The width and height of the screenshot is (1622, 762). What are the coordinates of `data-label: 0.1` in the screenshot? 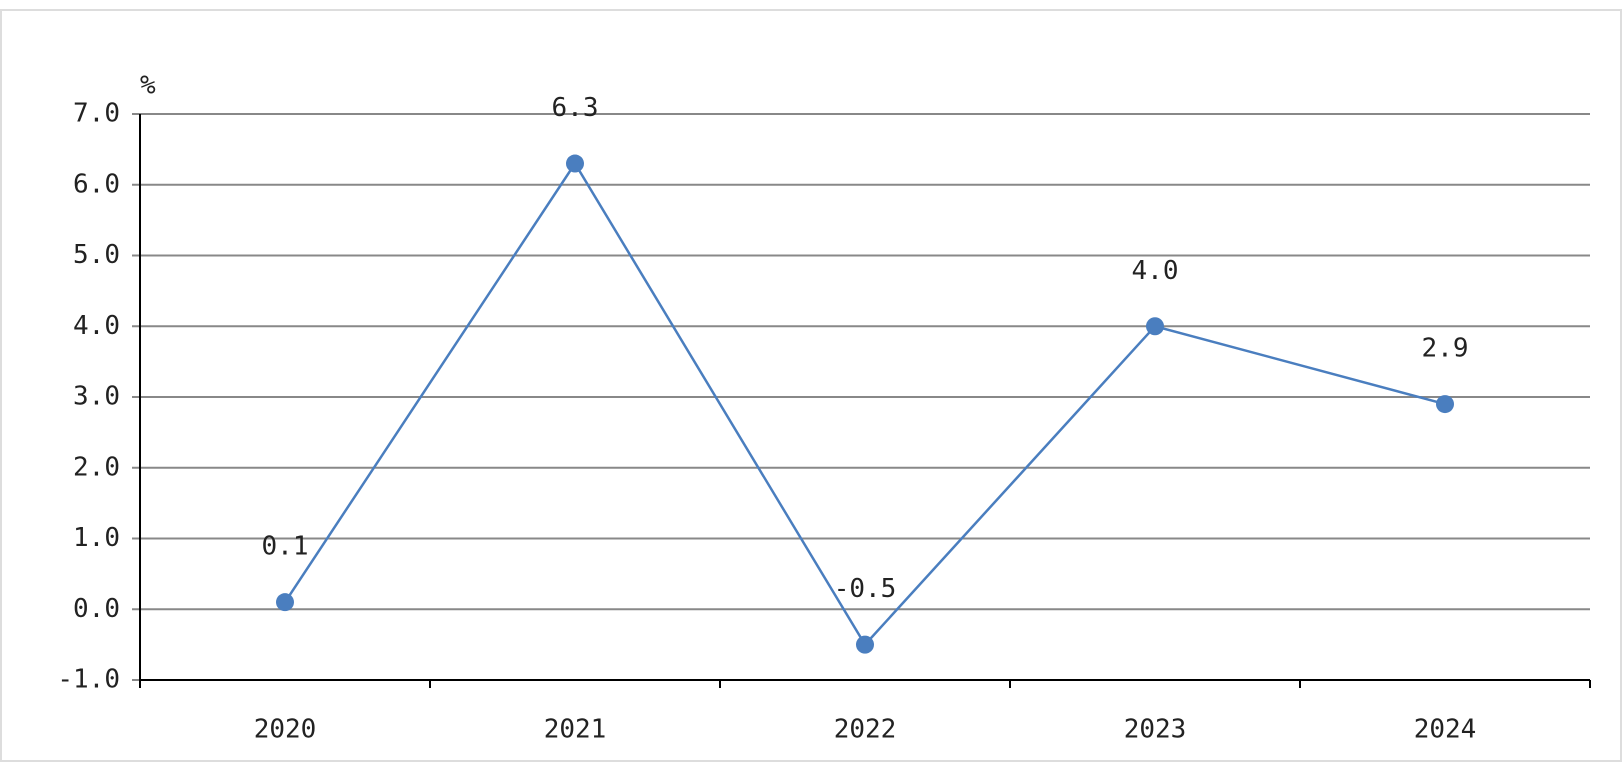 It's located at (285, 547).